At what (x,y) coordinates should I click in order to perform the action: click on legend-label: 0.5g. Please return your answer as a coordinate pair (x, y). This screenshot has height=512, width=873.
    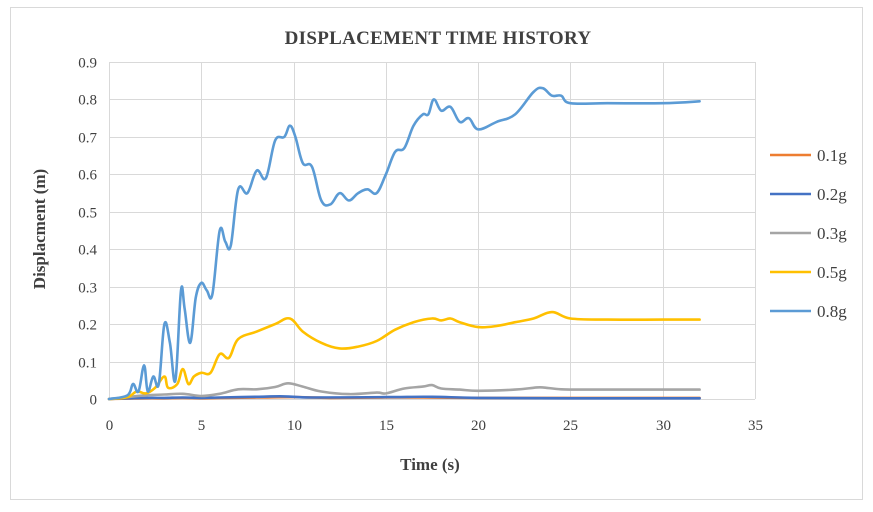
    Looking at the image, I should click on (832, 272).